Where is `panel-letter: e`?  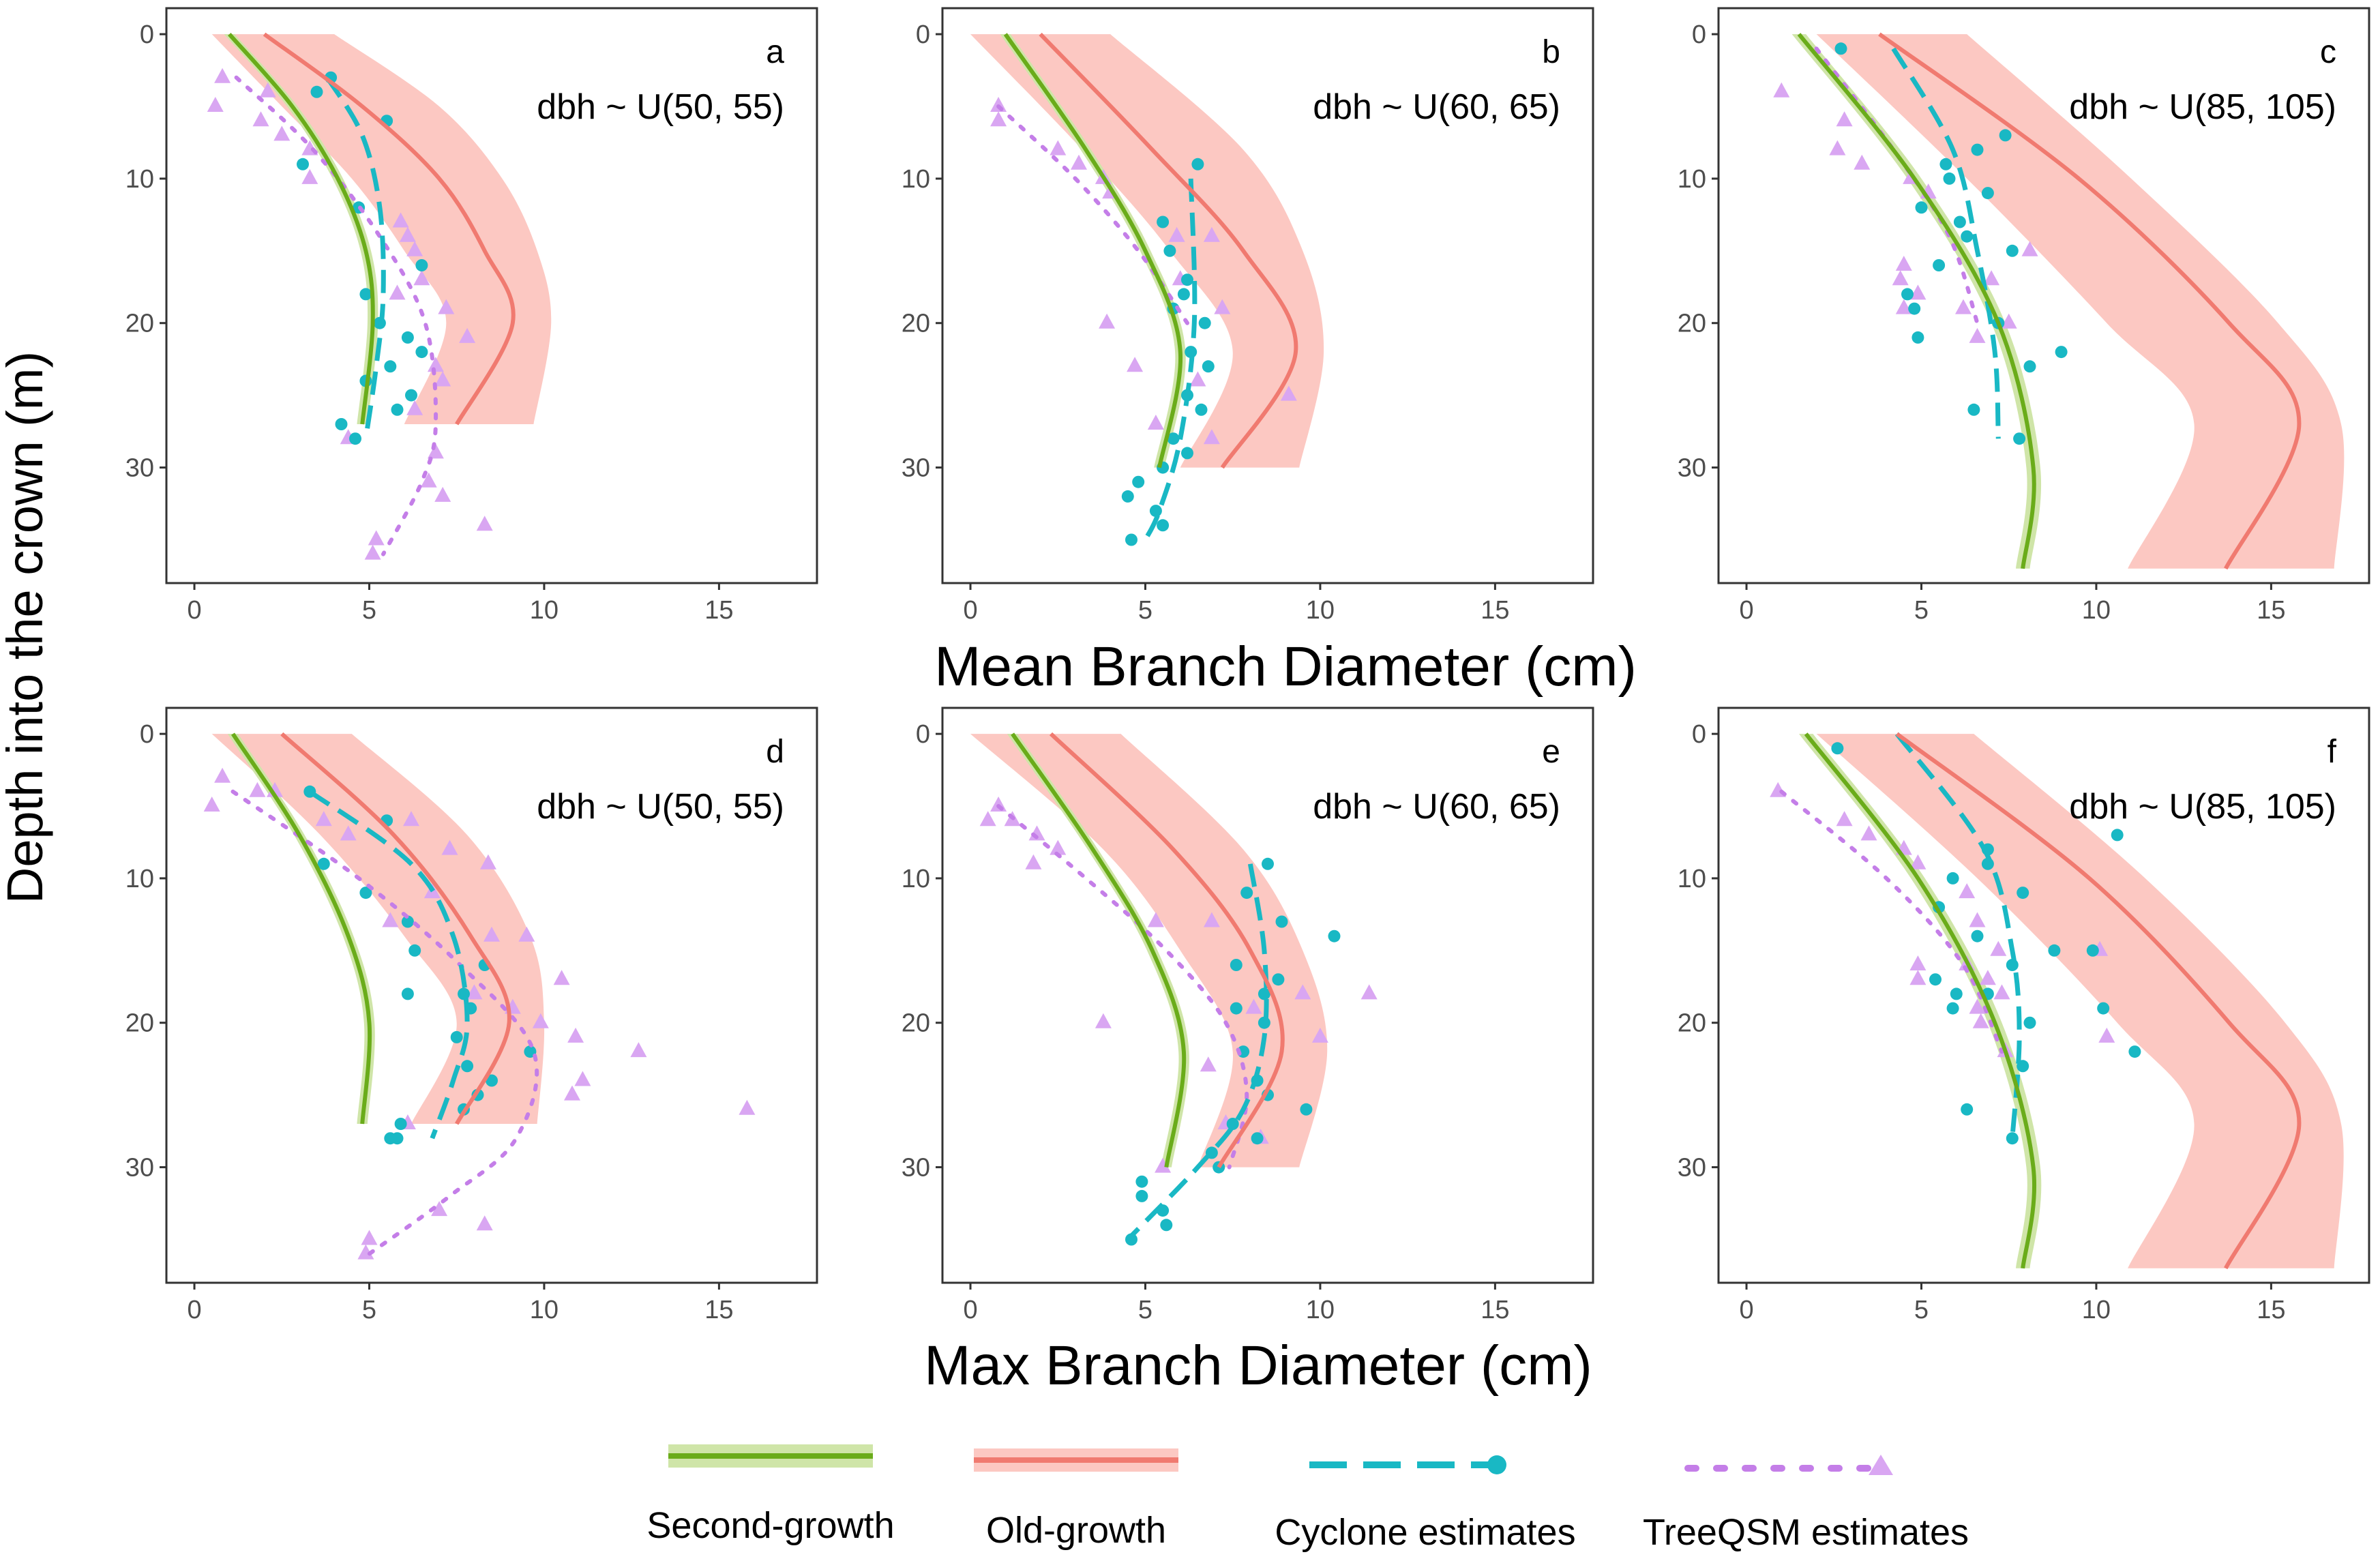
panel-letter: e is located at coordinates (1551, 752).